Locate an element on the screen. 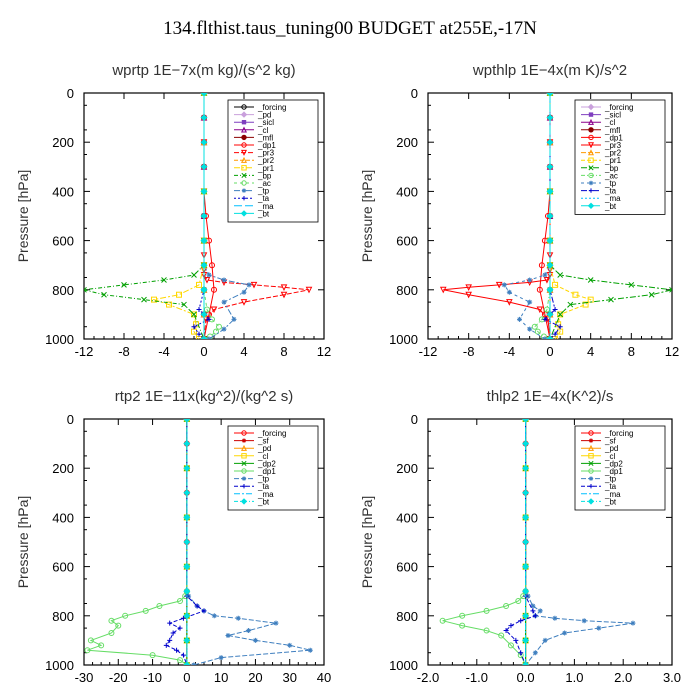 This screenshot has height=700, width=700. legend-label: _bt is located at coordinates (263, 501).